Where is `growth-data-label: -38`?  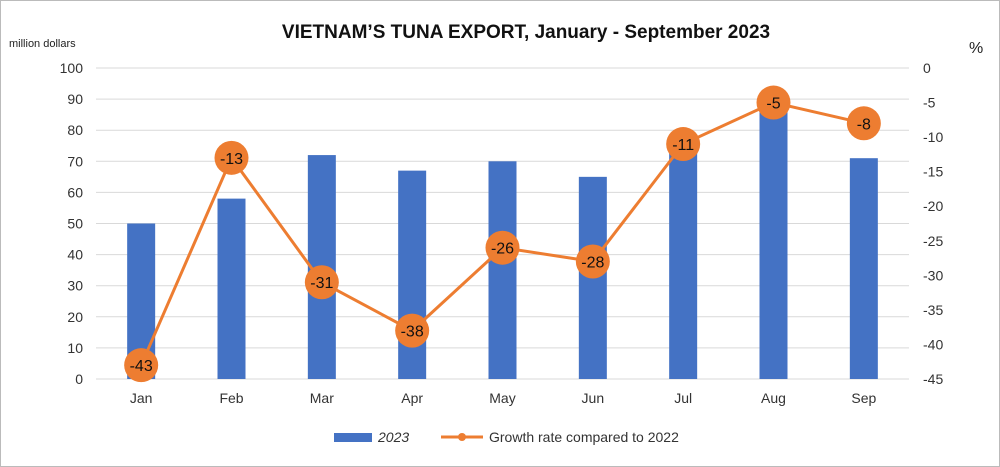
growth-data-label: -38 is located at coordinates (412, 332).